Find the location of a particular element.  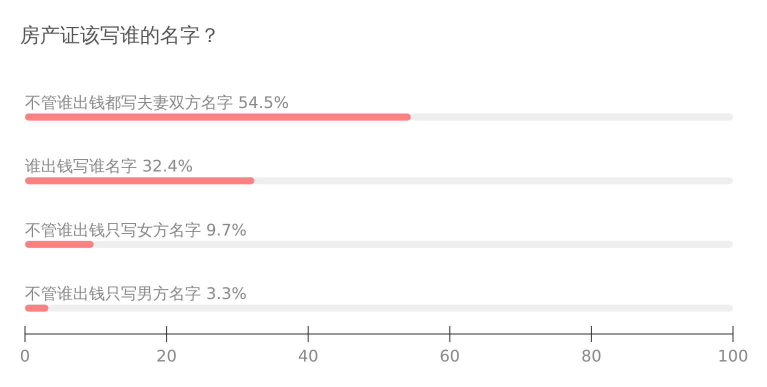

y-tick-label: 不管谁出钱只写男方名字 3.3% is located at coordinates (136, 294).